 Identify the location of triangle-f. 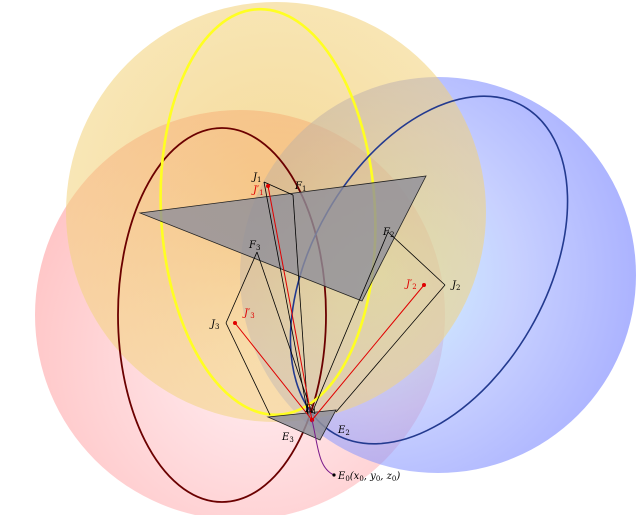
(282, 238).